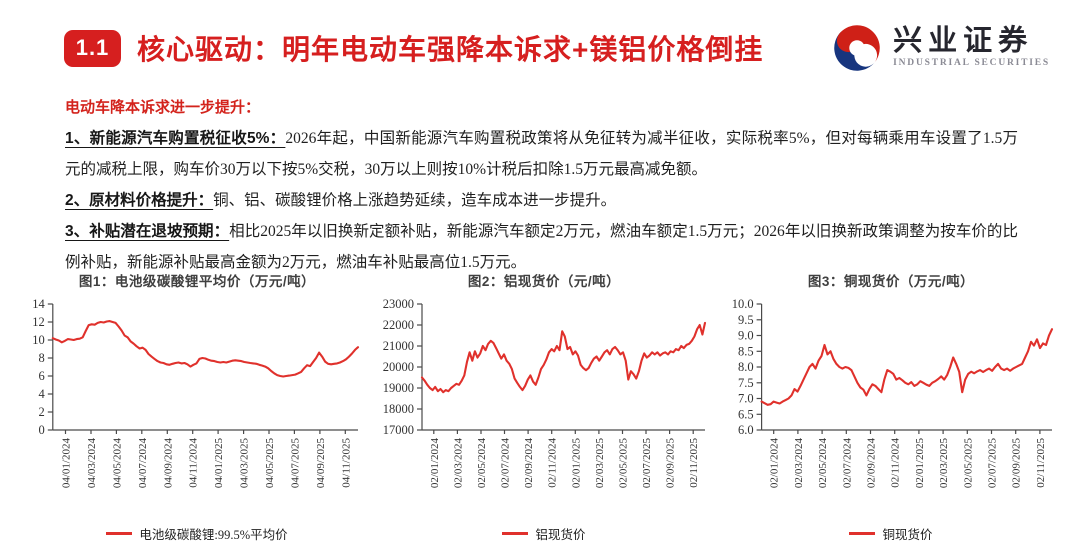 The height and width of the screenshot is (552, 1080). What do you see at coordinates (746, 414) in the screenshot?
I see `svg-text: 6.5` at bounding box center [746, 414].